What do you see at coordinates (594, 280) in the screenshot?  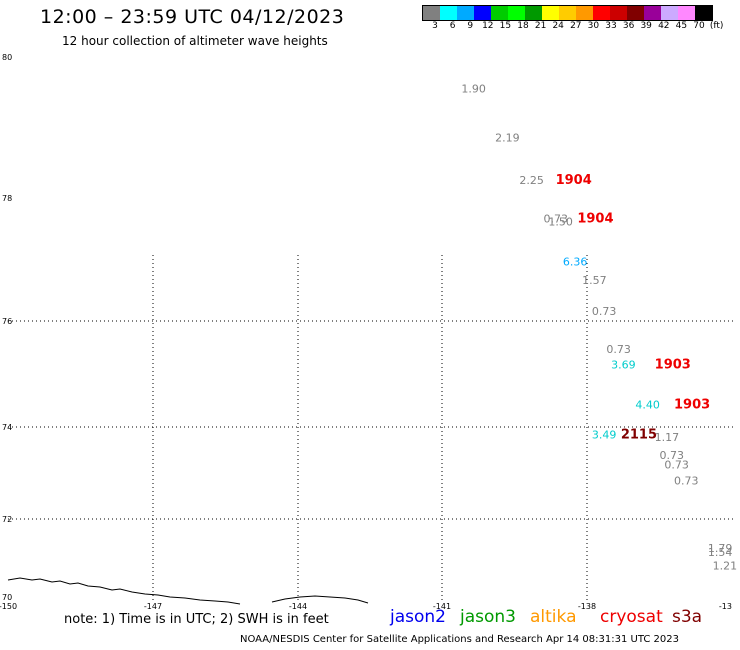 I see `wave-height-value: 1.57` at bounding box center [594, 280].